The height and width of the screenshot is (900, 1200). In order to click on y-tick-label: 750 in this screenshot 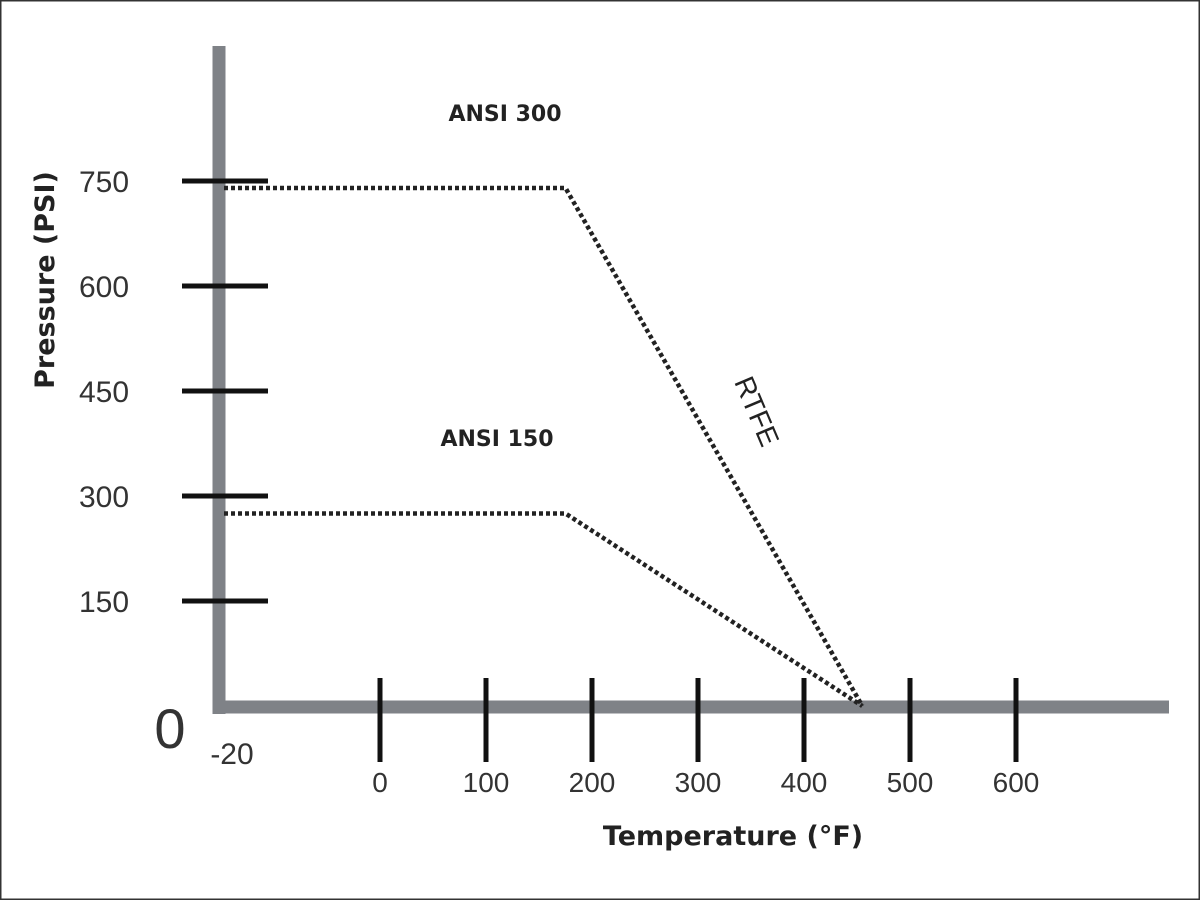, I will do `click(104, 182)`.